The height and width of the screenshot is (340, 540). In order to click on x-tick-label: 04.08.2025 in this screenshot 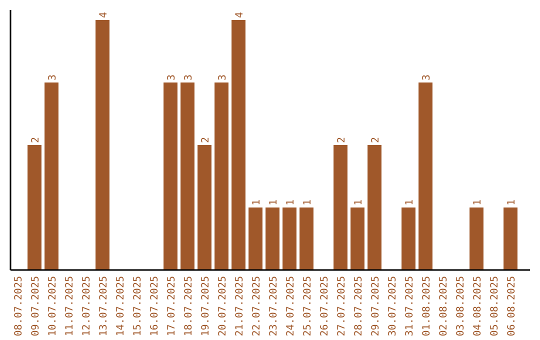, I will do `click(478, 306)`.